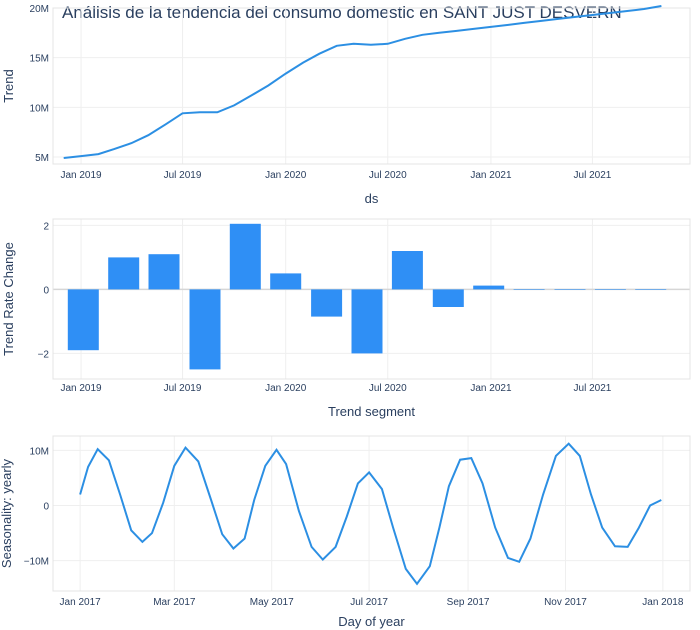 The width and height of the screenshot is (700, 630). I want to click on seasonality-x-tick-label: Jul 2017, so click(369, 602).